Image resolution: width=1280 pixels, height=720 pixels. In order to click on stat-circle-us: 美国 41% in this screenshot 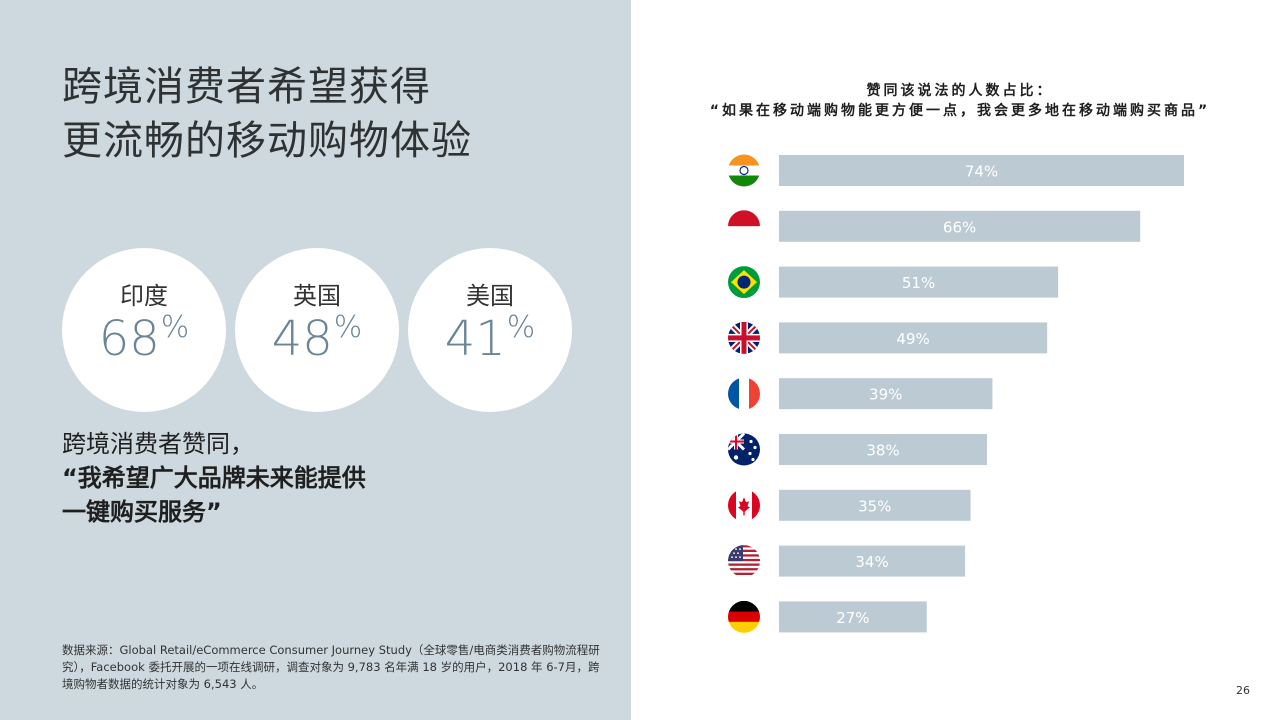, I will do `click(490, 330)`.